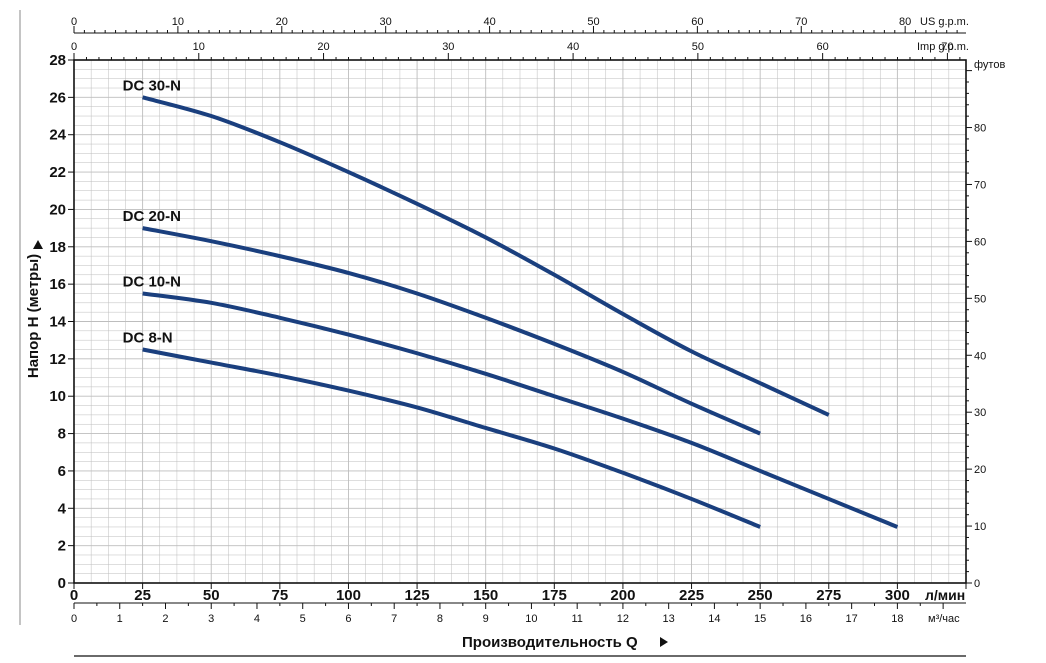 The width and height of the screenshot is (1046, 663). I want to click on top-imp-axis-label: Imp g.p.m., so click(943, 47).